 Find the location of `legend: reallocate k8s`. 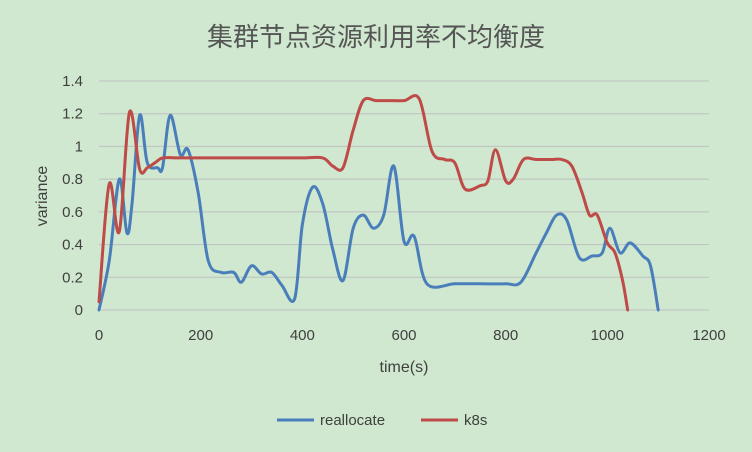

legend: reallocate k8s is located at coordinates (382, 420).